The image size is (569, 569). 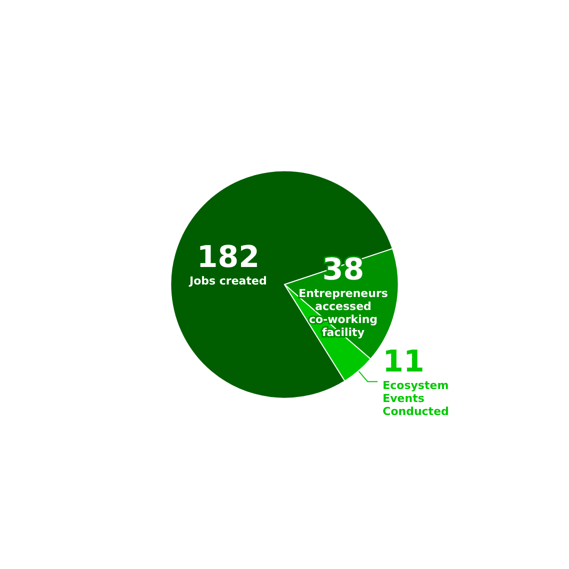 What do you see at coordinates (415, 398) in the screenshot?
I see `slice-label: Ecosystem Events Conducted` at bounding box center [415, 398].